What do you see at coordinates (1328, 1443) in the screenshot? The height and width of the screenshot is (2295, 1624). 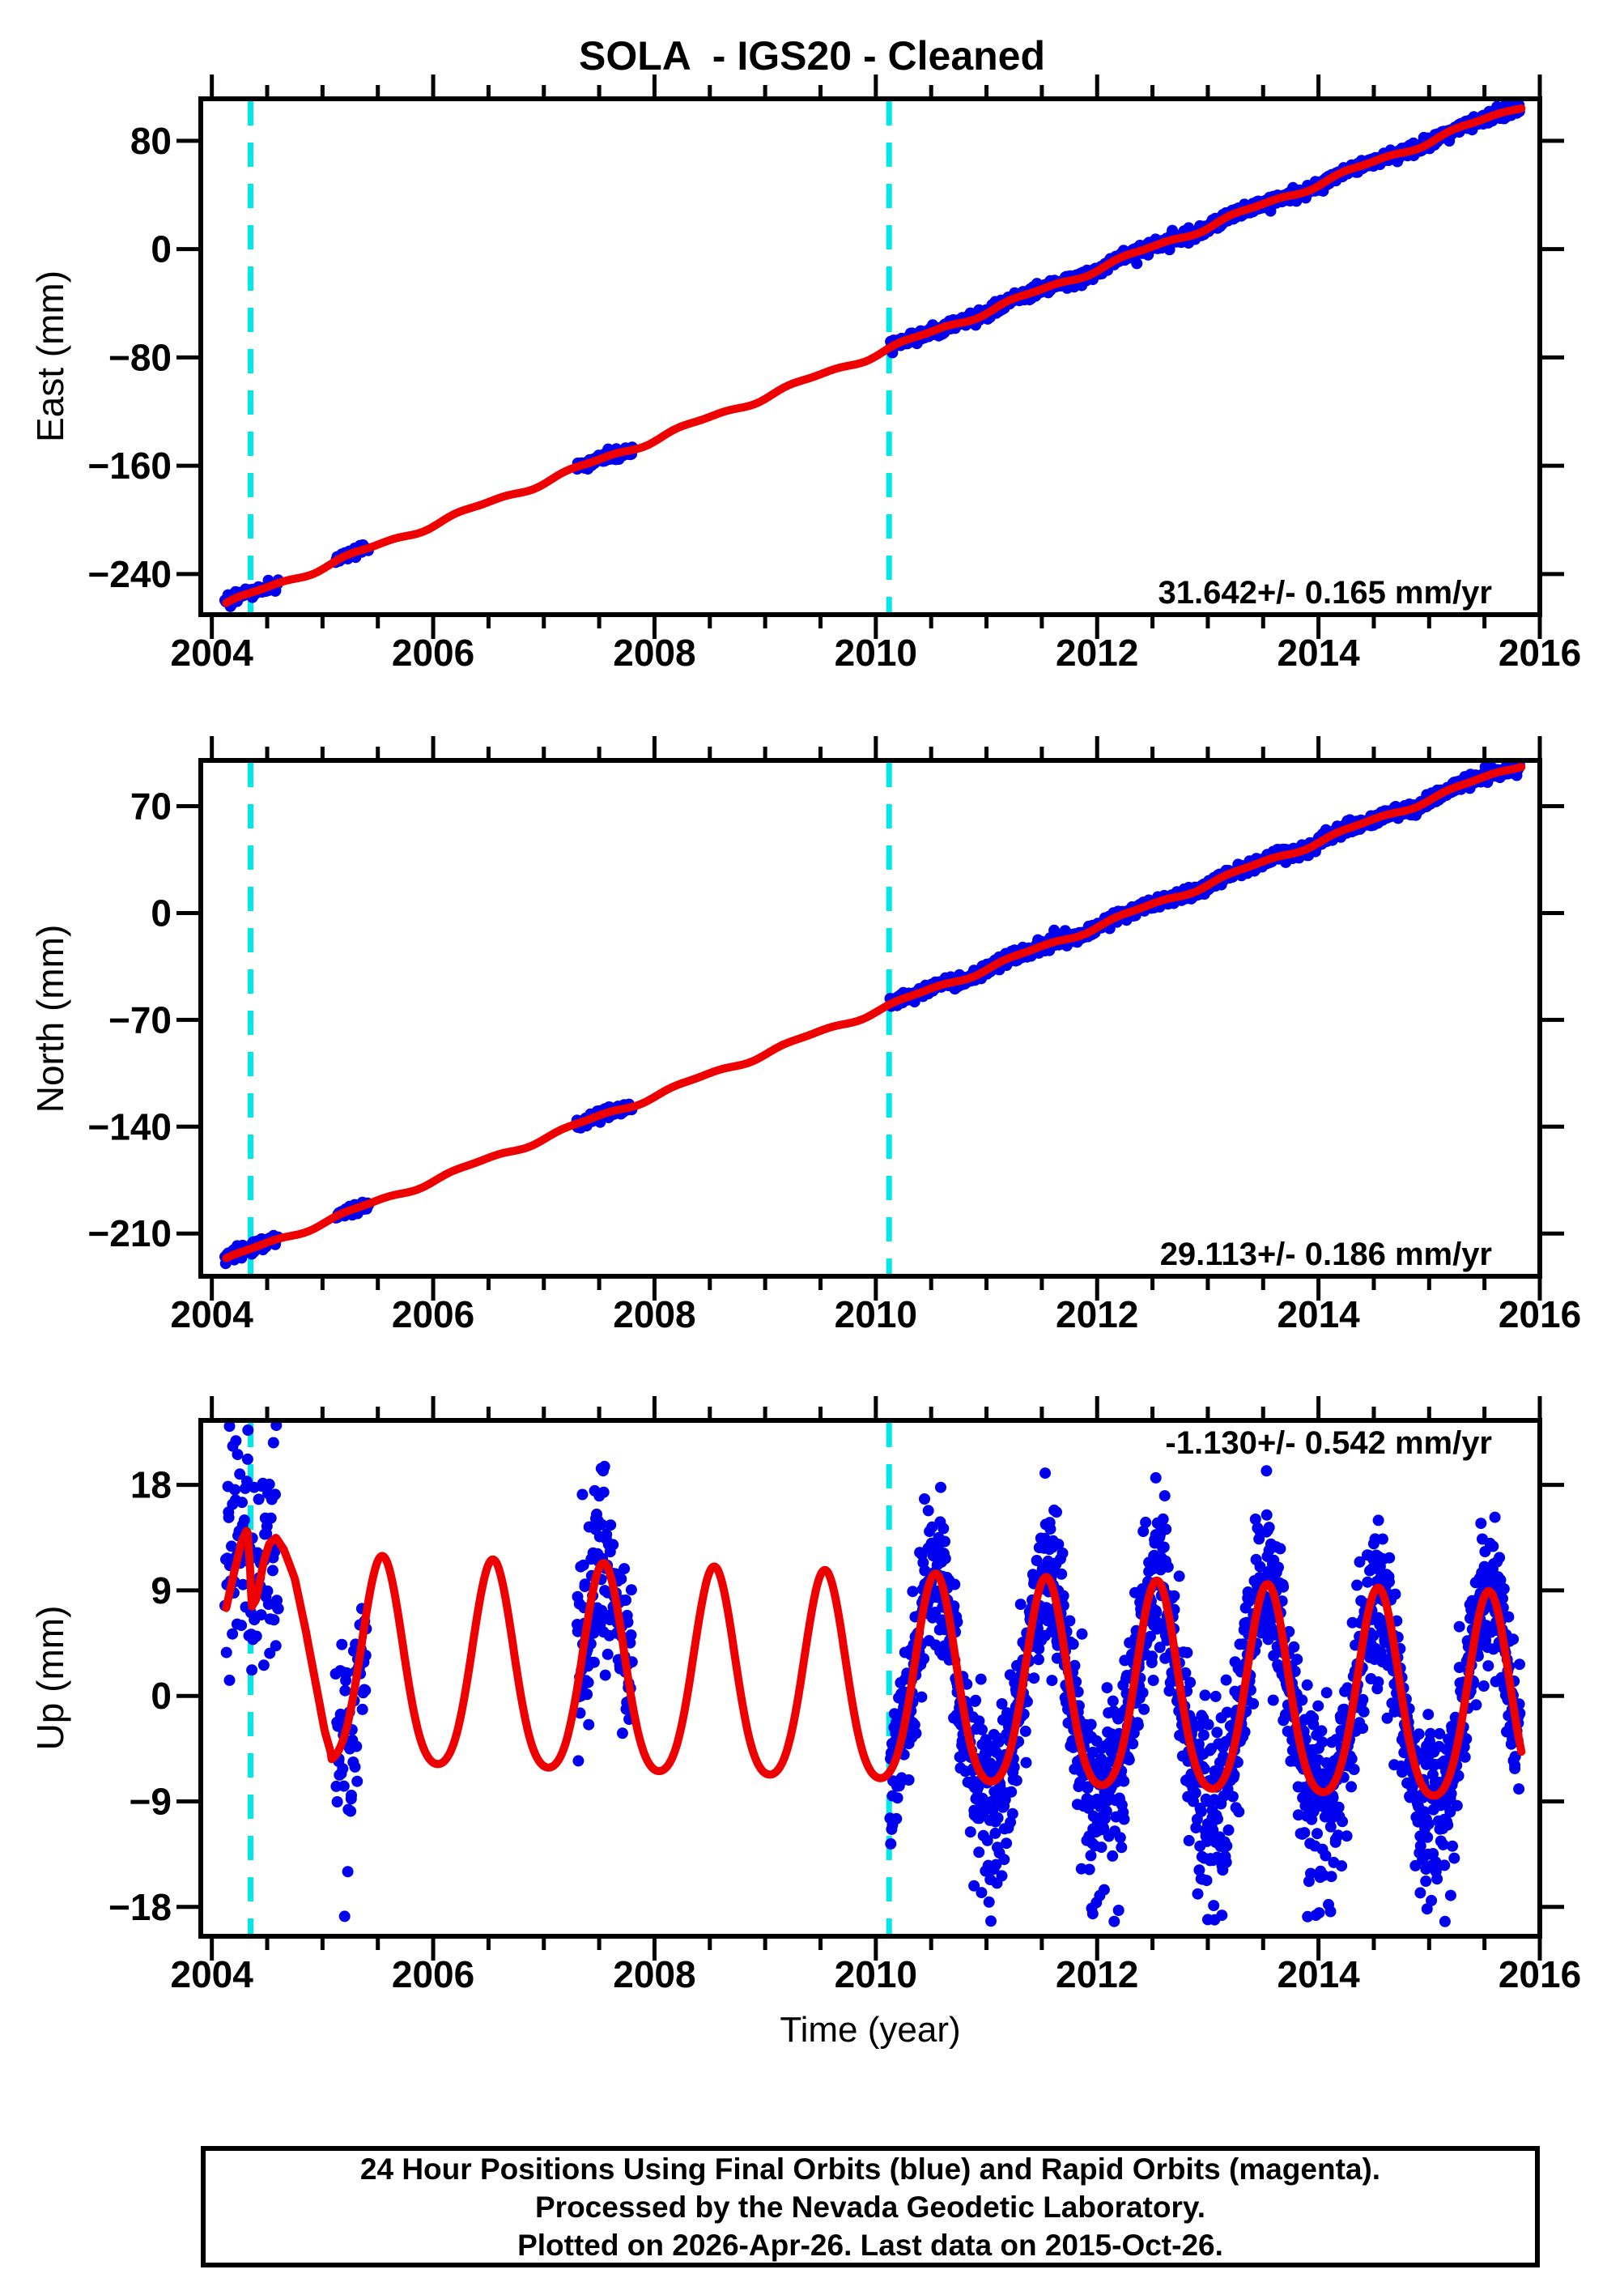 I see `up-rate-annotation: -1.130+/- 0.542 mm/yr` at bounding box center [1328, 1443].